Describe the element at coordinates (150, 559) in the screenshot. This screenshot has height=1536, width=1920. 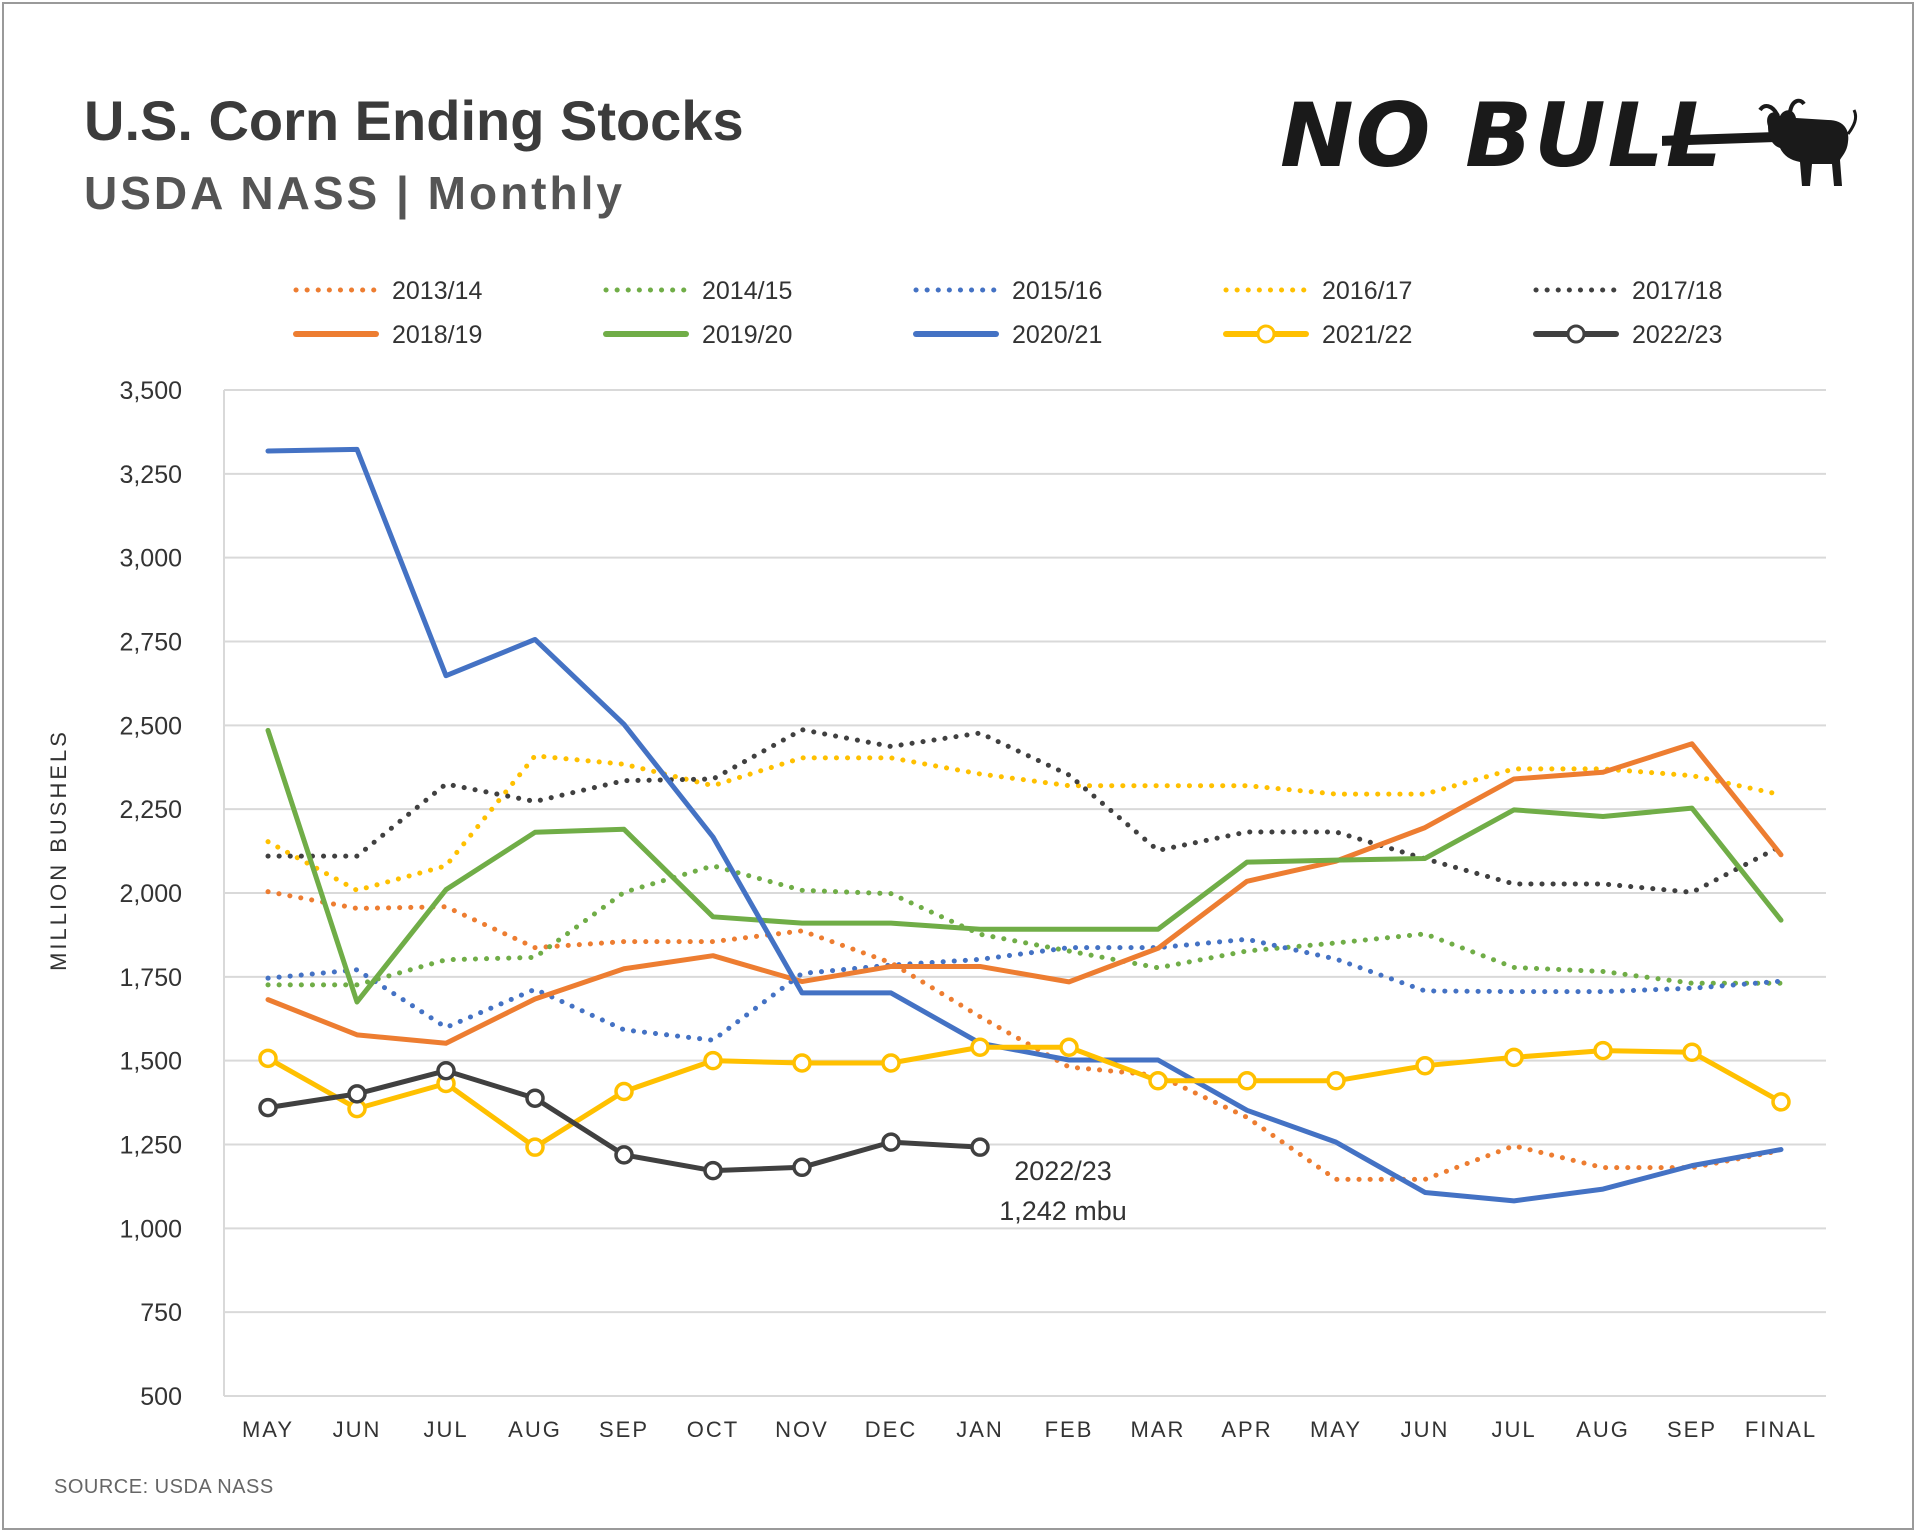
I see `y-tick-label-3000: 3,000` at that location.